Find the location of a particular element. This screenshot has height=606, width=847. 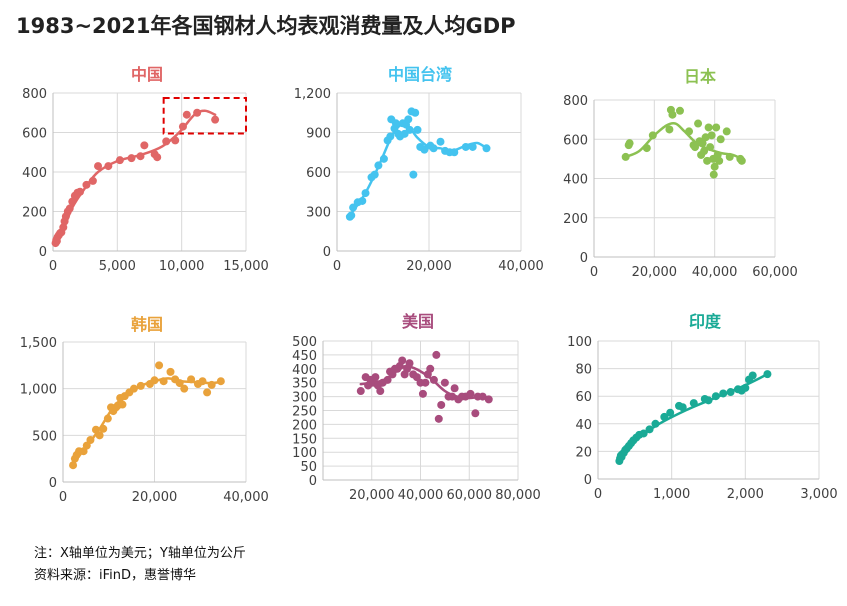

chart-title: 中国台湾 is located at coordinates (420, 74).